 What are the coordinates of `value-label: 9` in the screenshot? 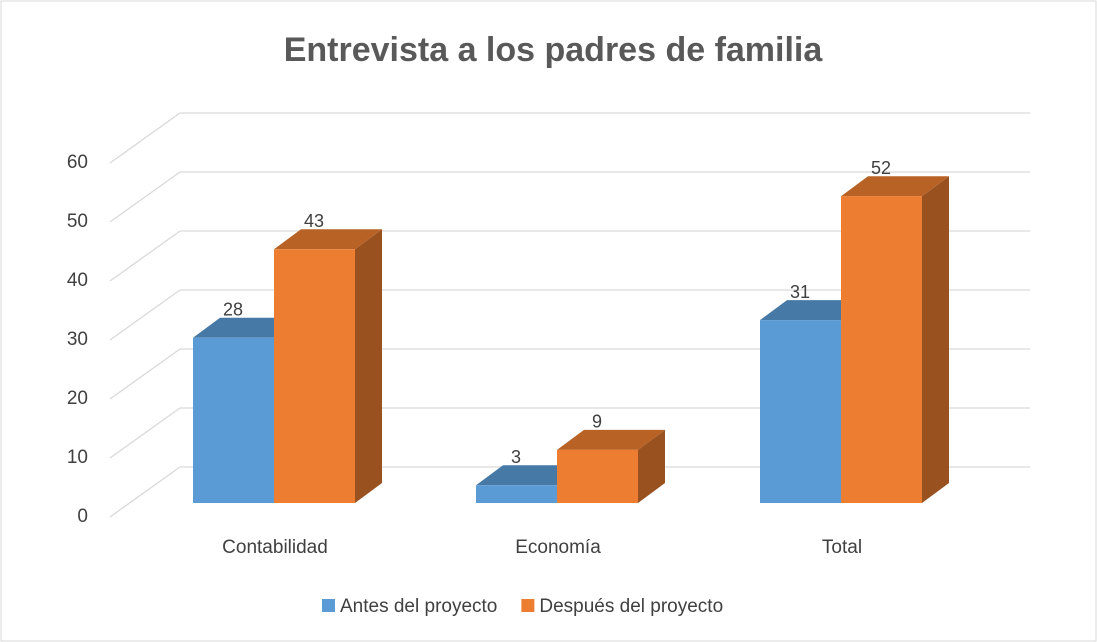 It's located at (597, 422).